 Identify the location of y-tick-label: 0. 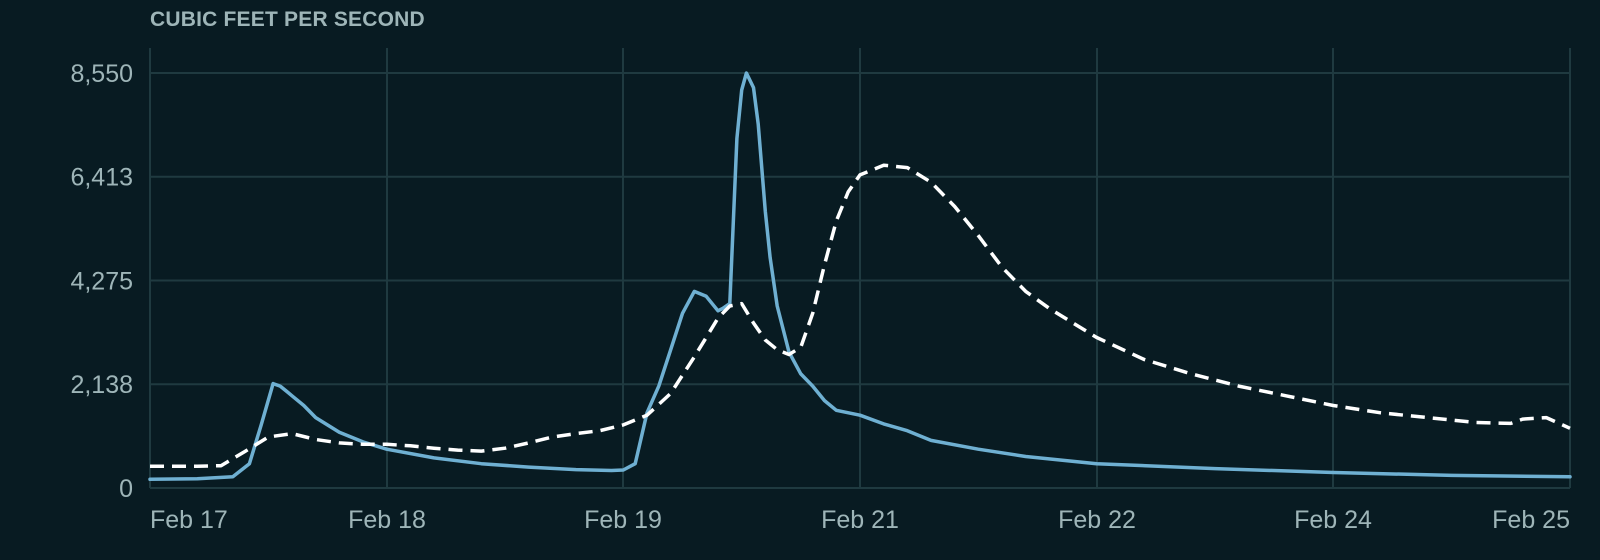
(126, 489).